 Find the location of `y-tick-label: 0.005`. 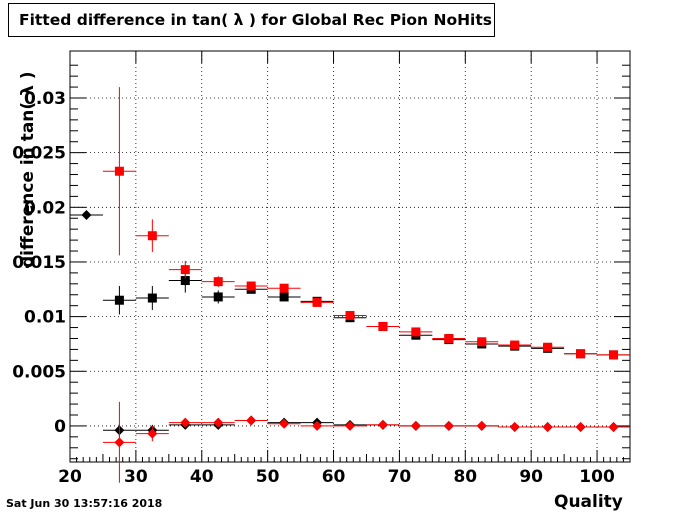

y-tick-label: 0.005 is located at coordinates (39, 372).